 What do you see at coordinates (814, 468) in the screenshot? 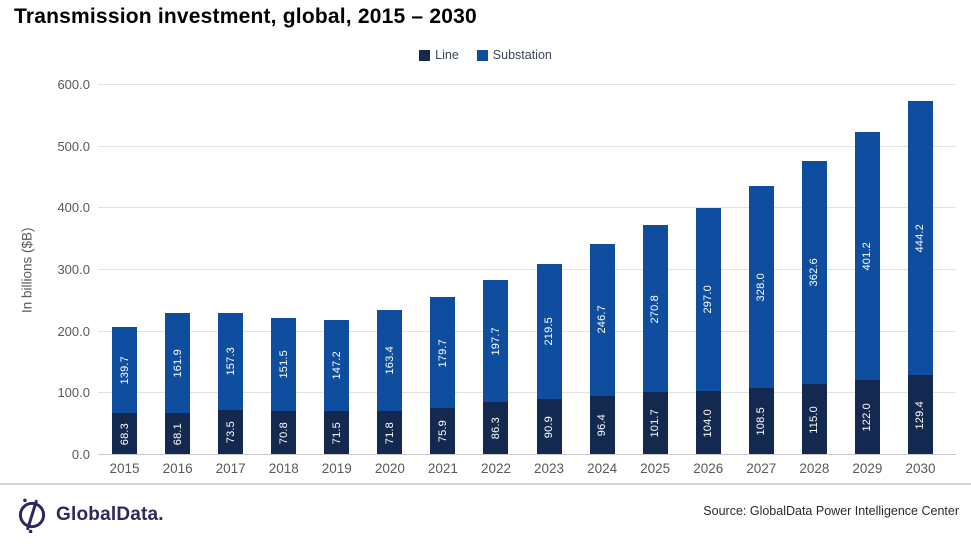
I see `x-tick-label-2028: 2028` at bounding box center [814, 468].